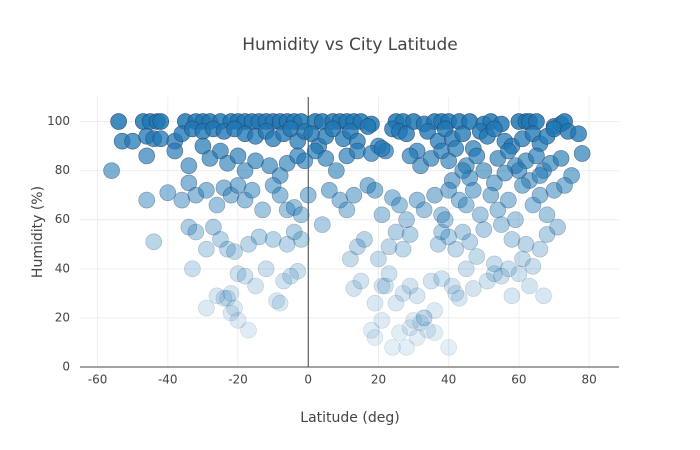 This screenshot has height=450, width=700. I want to click on x-tick-label: -20, so click(238, 380).